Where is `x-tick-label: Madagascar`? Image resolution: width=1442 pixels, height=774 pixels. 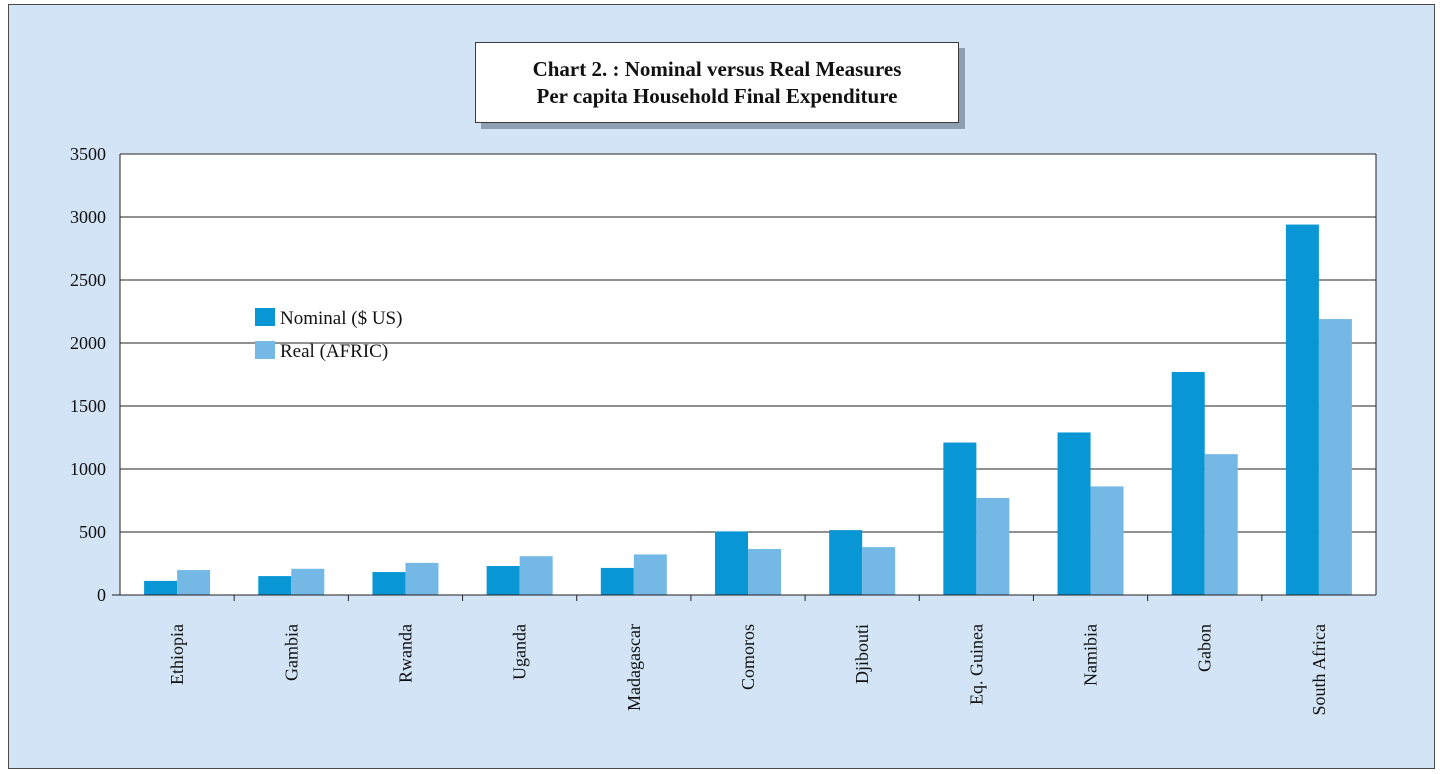
x-tick-label: Madagascar is located at coordinates (634, 667).